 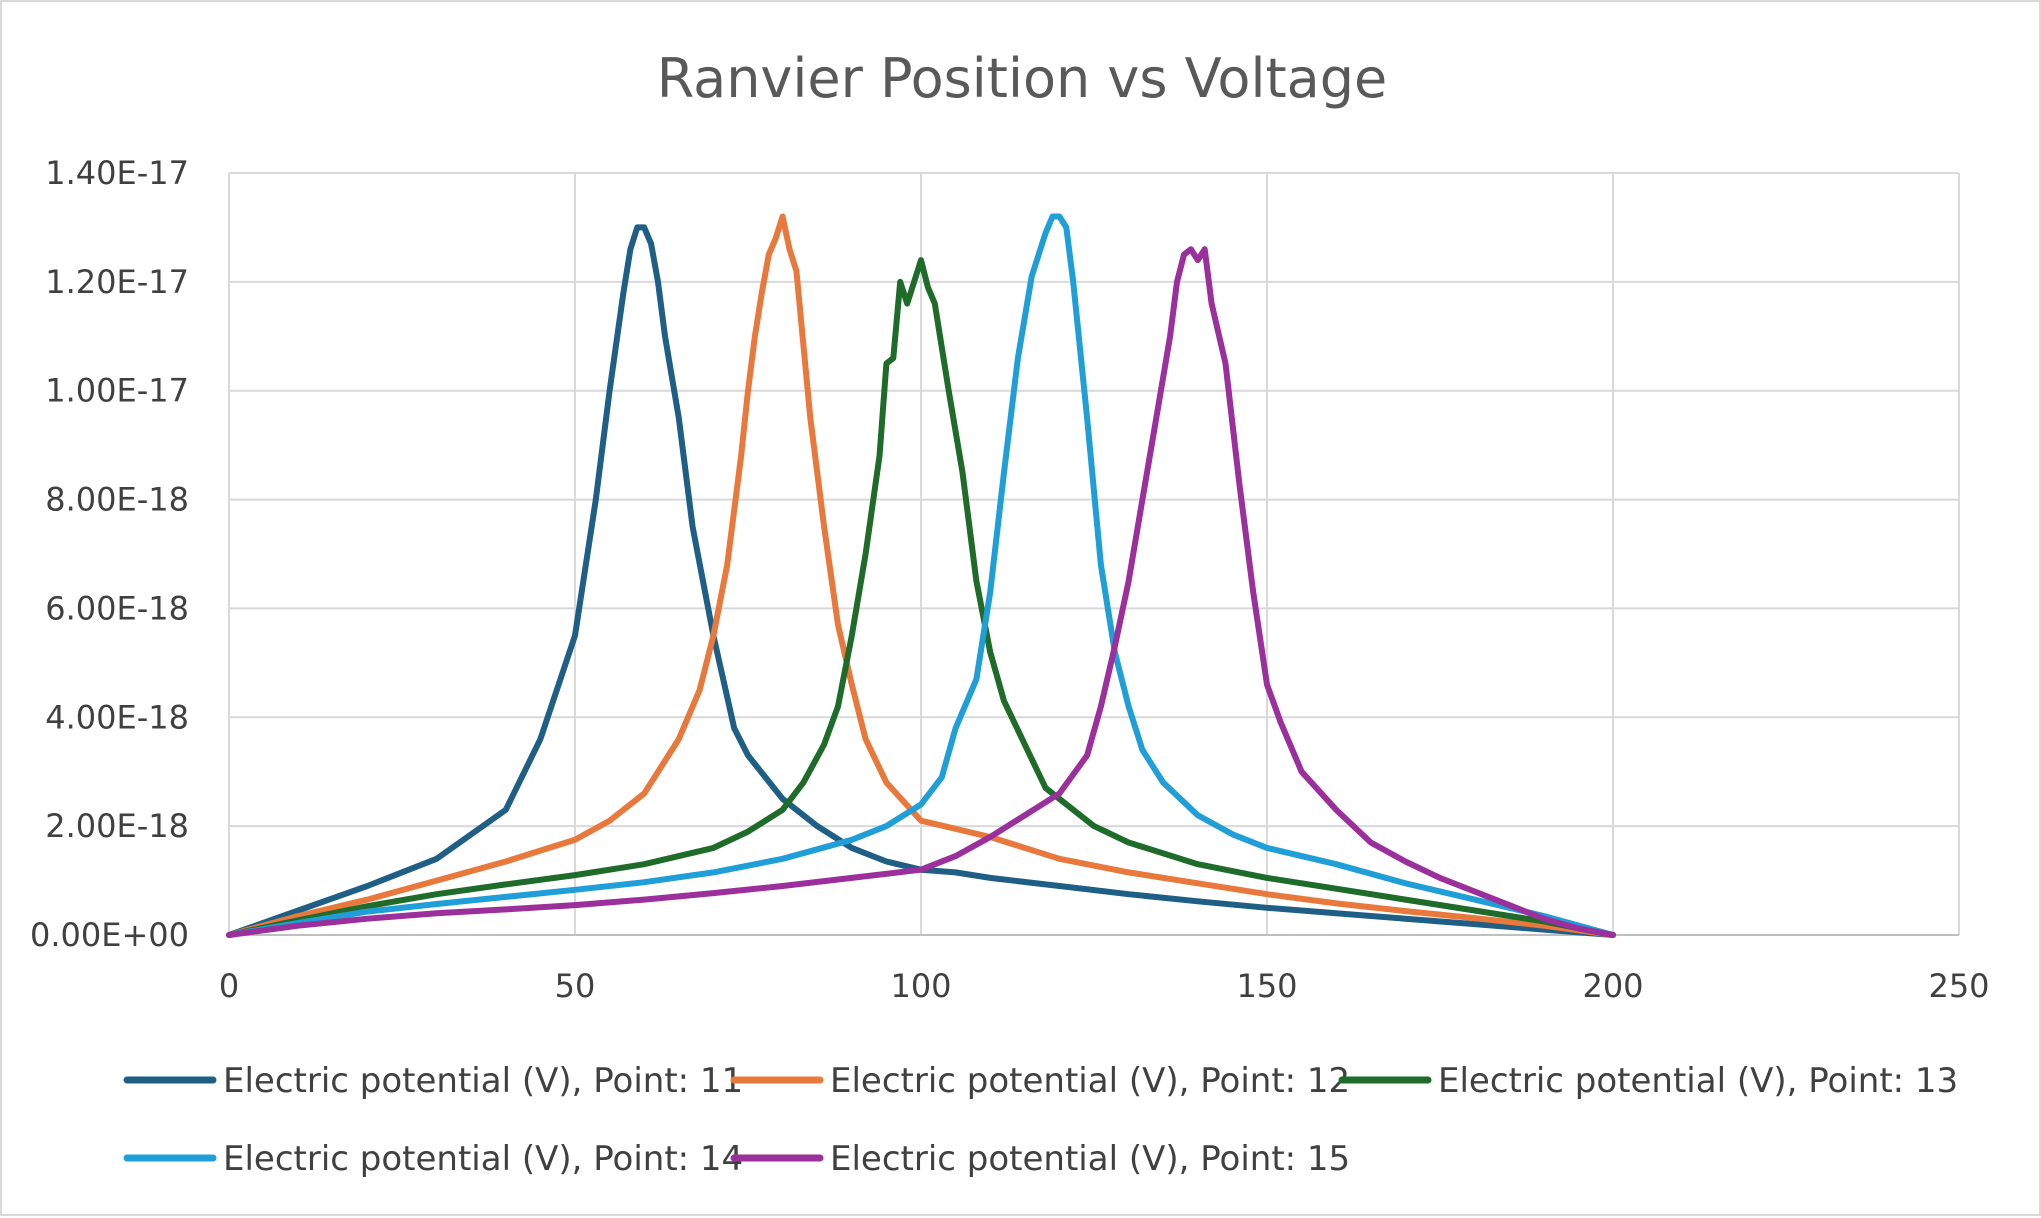 I want to click on legend-label: Electric potential (V), Point: 14, so click(x=483, y=1159).